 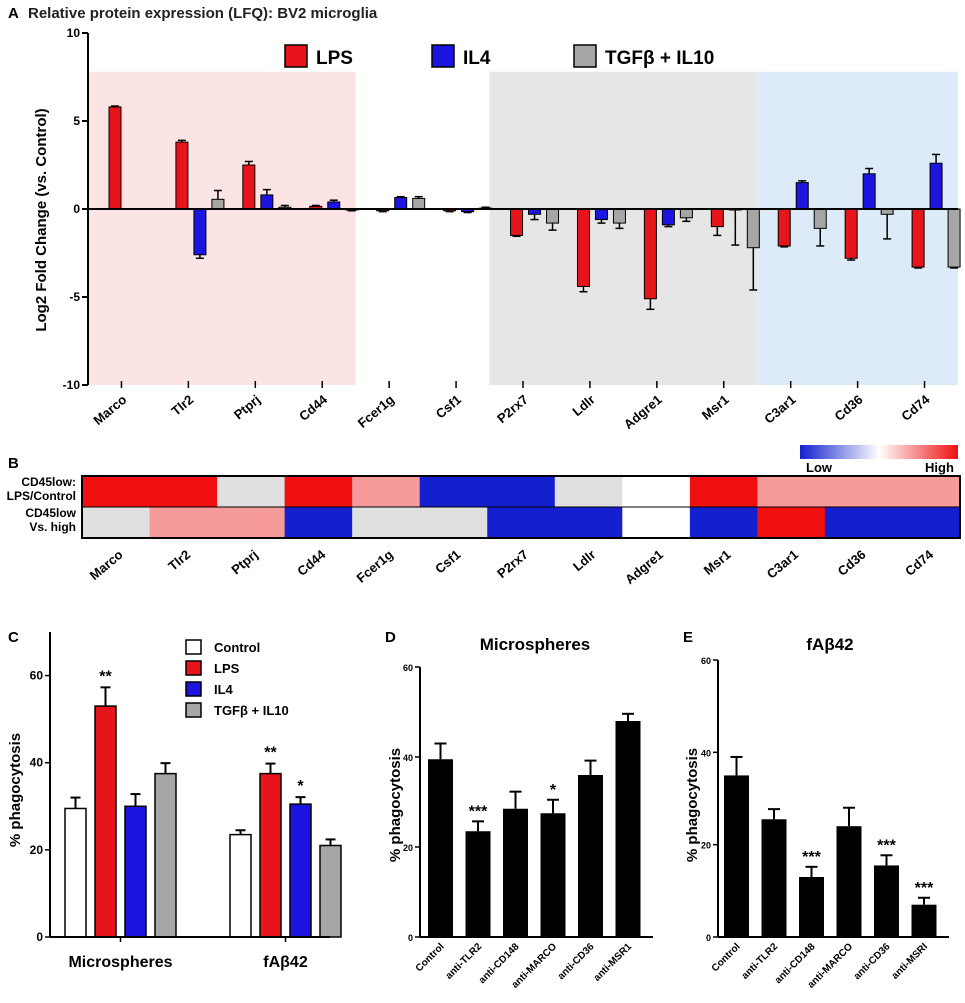 I want to click on legend-label-tgf: TGFβ + IL10, so click(x=659, y=58).